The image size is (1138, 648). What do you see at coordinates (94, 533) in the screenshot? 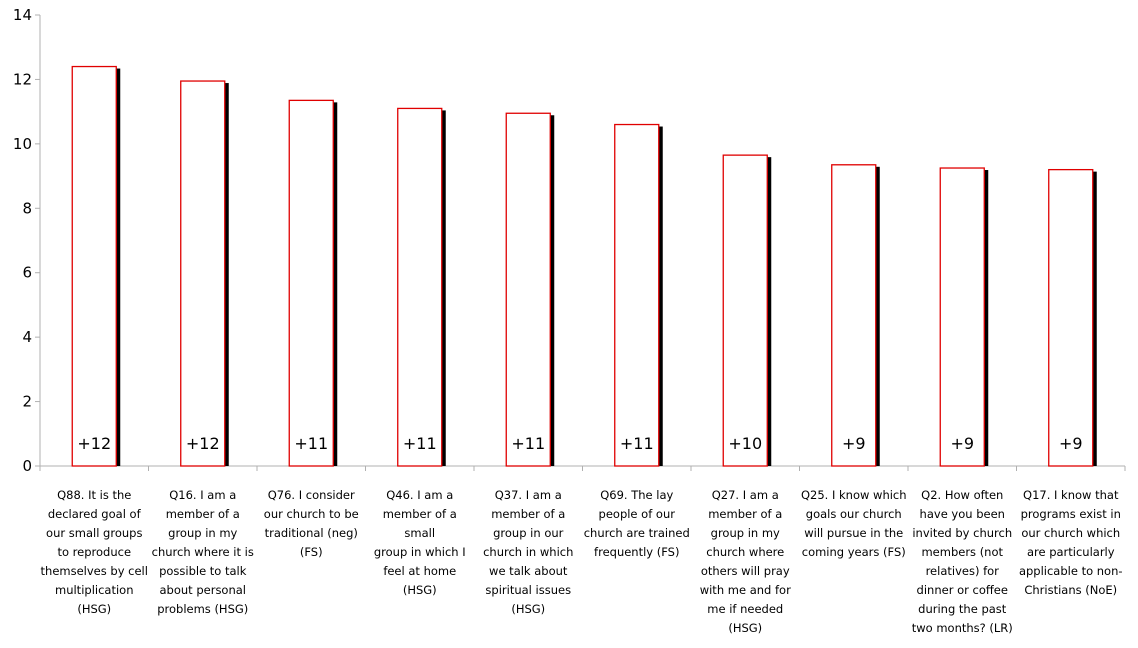
I see `x-category-label-line: our small groups` at bounding box center [94, 533].